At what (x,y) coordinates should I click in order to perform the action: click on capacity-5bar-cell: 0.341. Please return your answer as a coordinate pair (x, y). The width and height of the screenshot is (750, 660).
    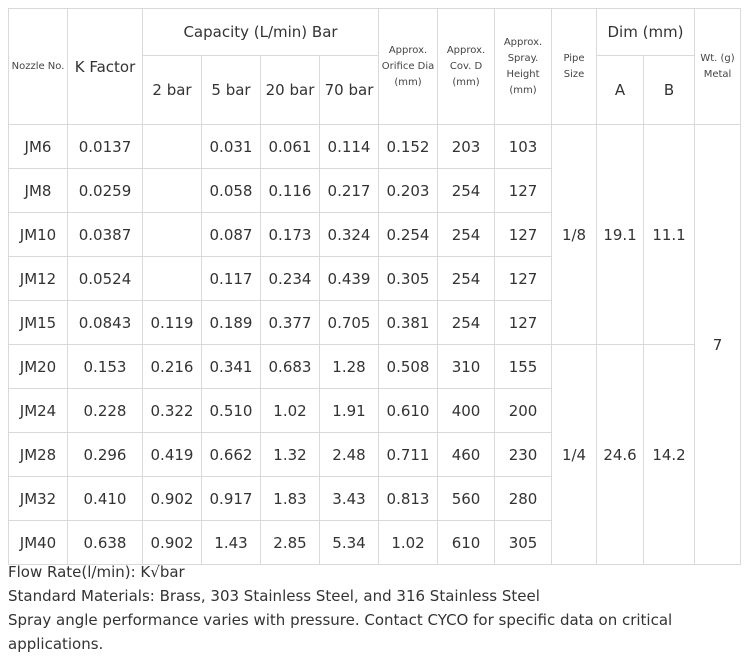
    Looking at the image, I should click on (231, 366).